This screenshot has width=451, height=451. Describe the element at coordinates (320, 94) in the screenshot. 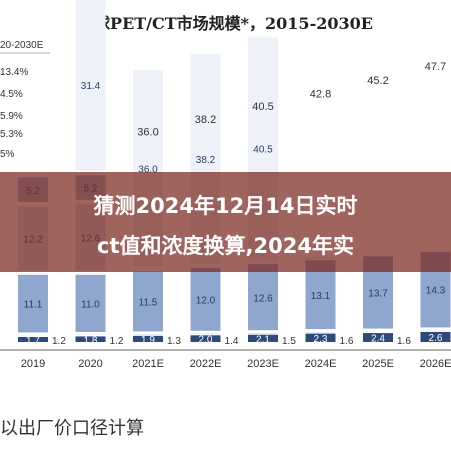

I see `total-label: 42.8` at that location.